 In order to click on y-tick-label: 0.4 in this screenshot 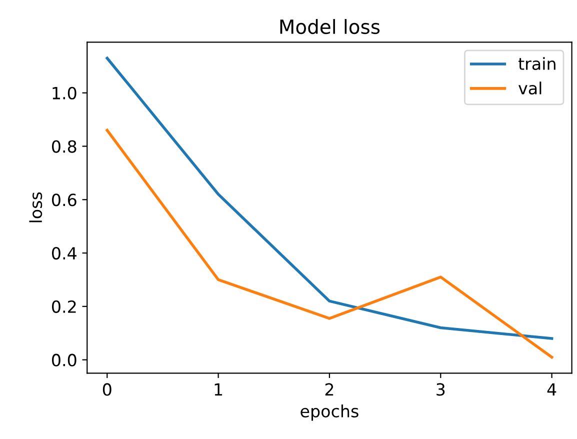, I will do `click(64, 253)`.